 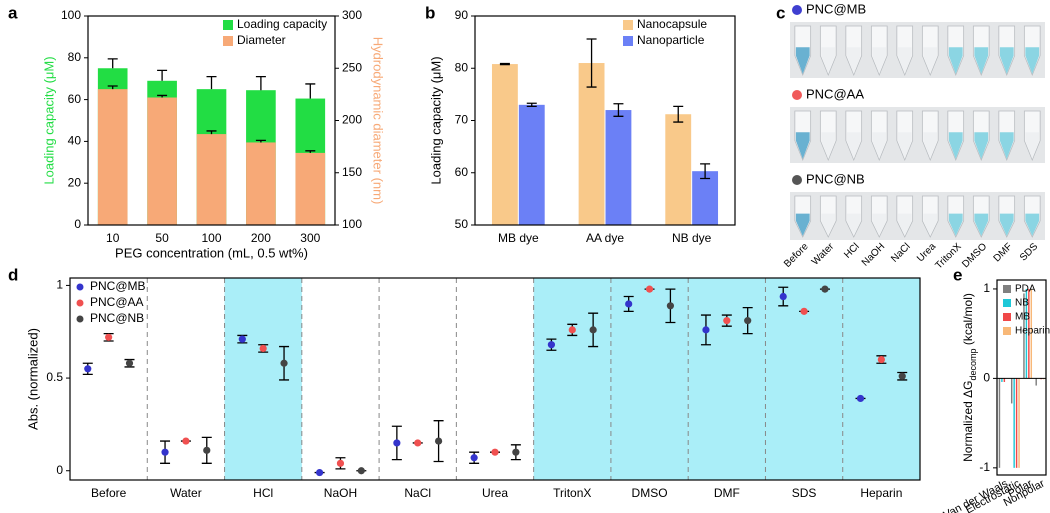 What do you see at coordinates (974, 255) in the screenshot?
I see `tube-label: DMSO` at bounding box center [974, 255].